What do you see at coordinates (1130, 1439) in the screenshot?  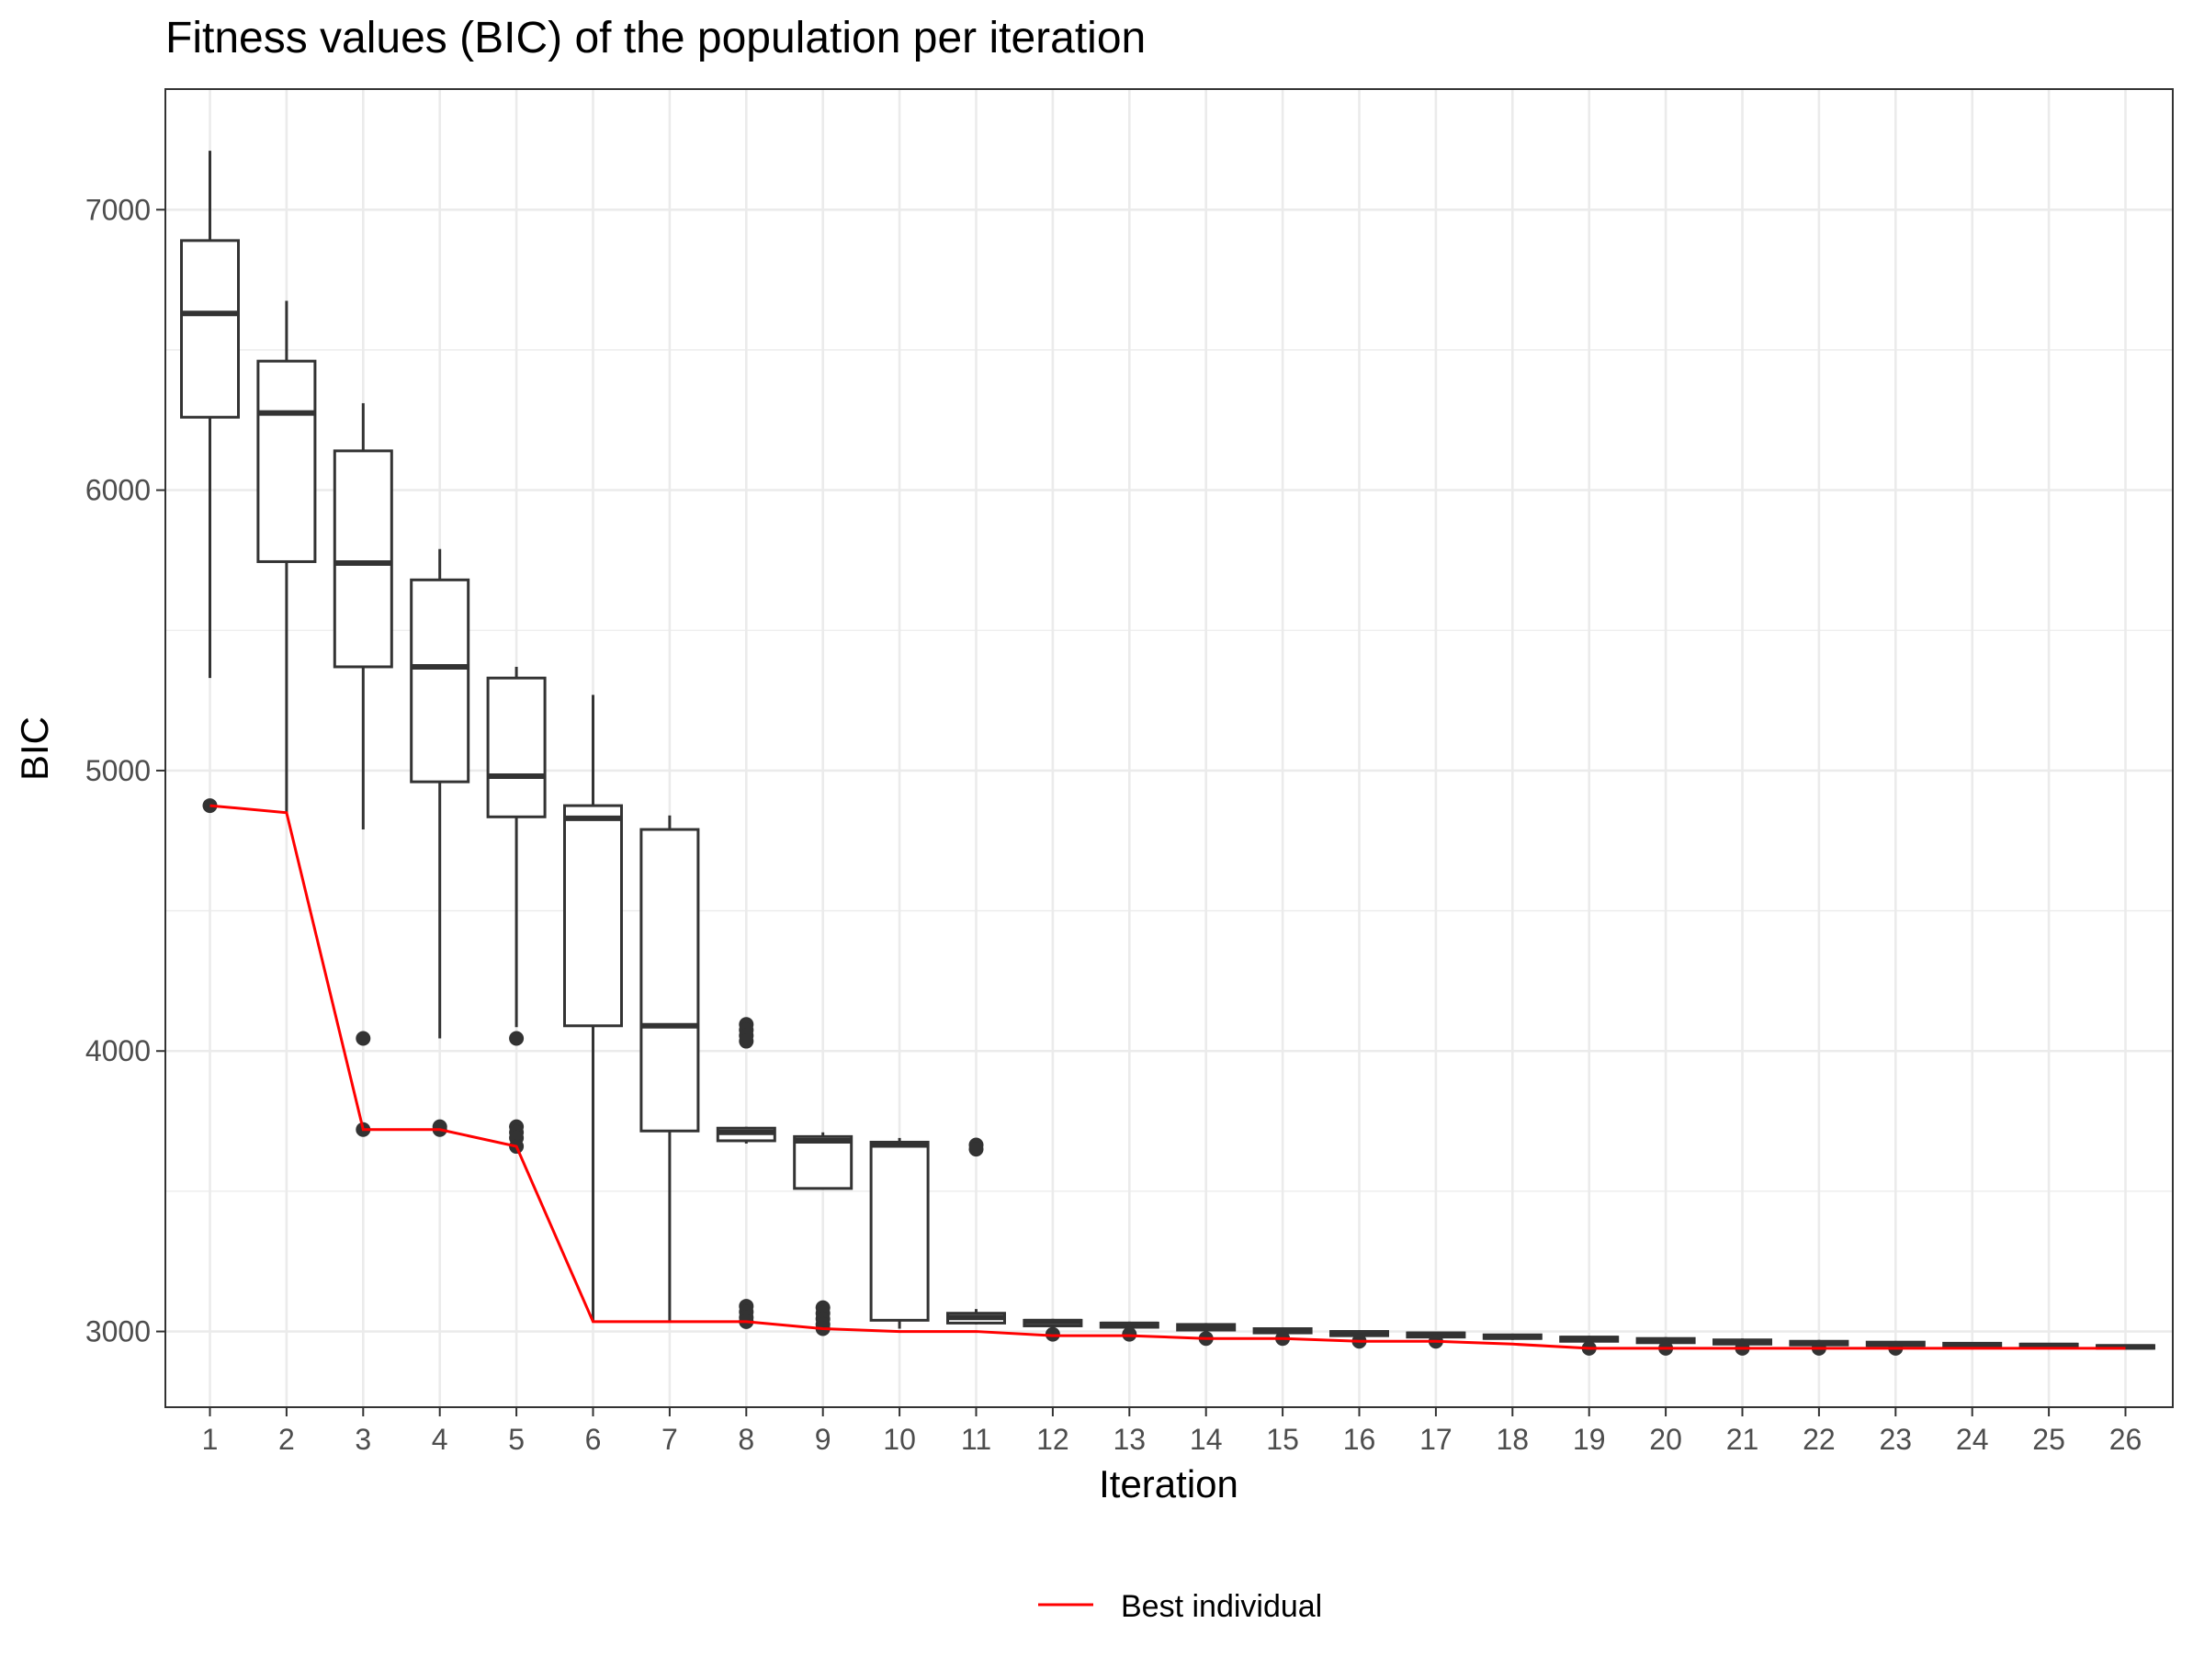 I see `x-tick-label: 13` at bounding box center [1130, 1439].